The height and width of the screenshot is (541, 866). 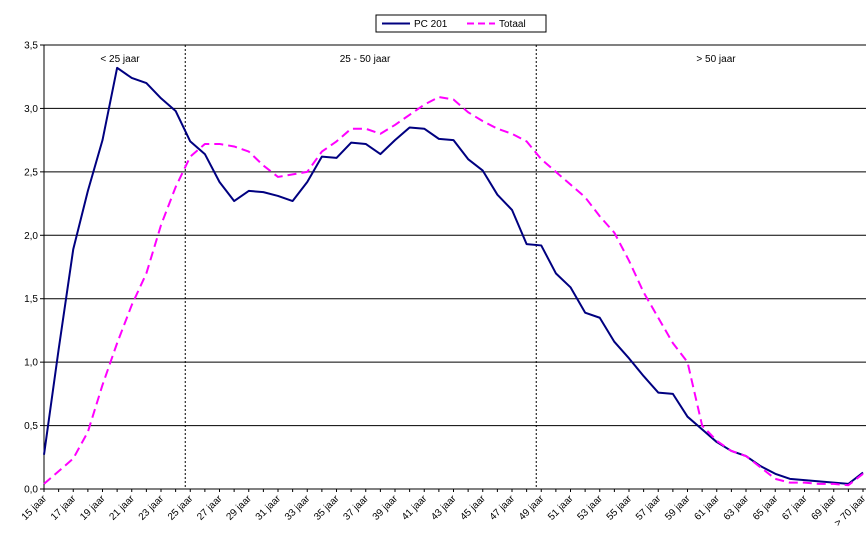 I want to click on x-tick-label: 61 jaar, so click(x=707, y=508).